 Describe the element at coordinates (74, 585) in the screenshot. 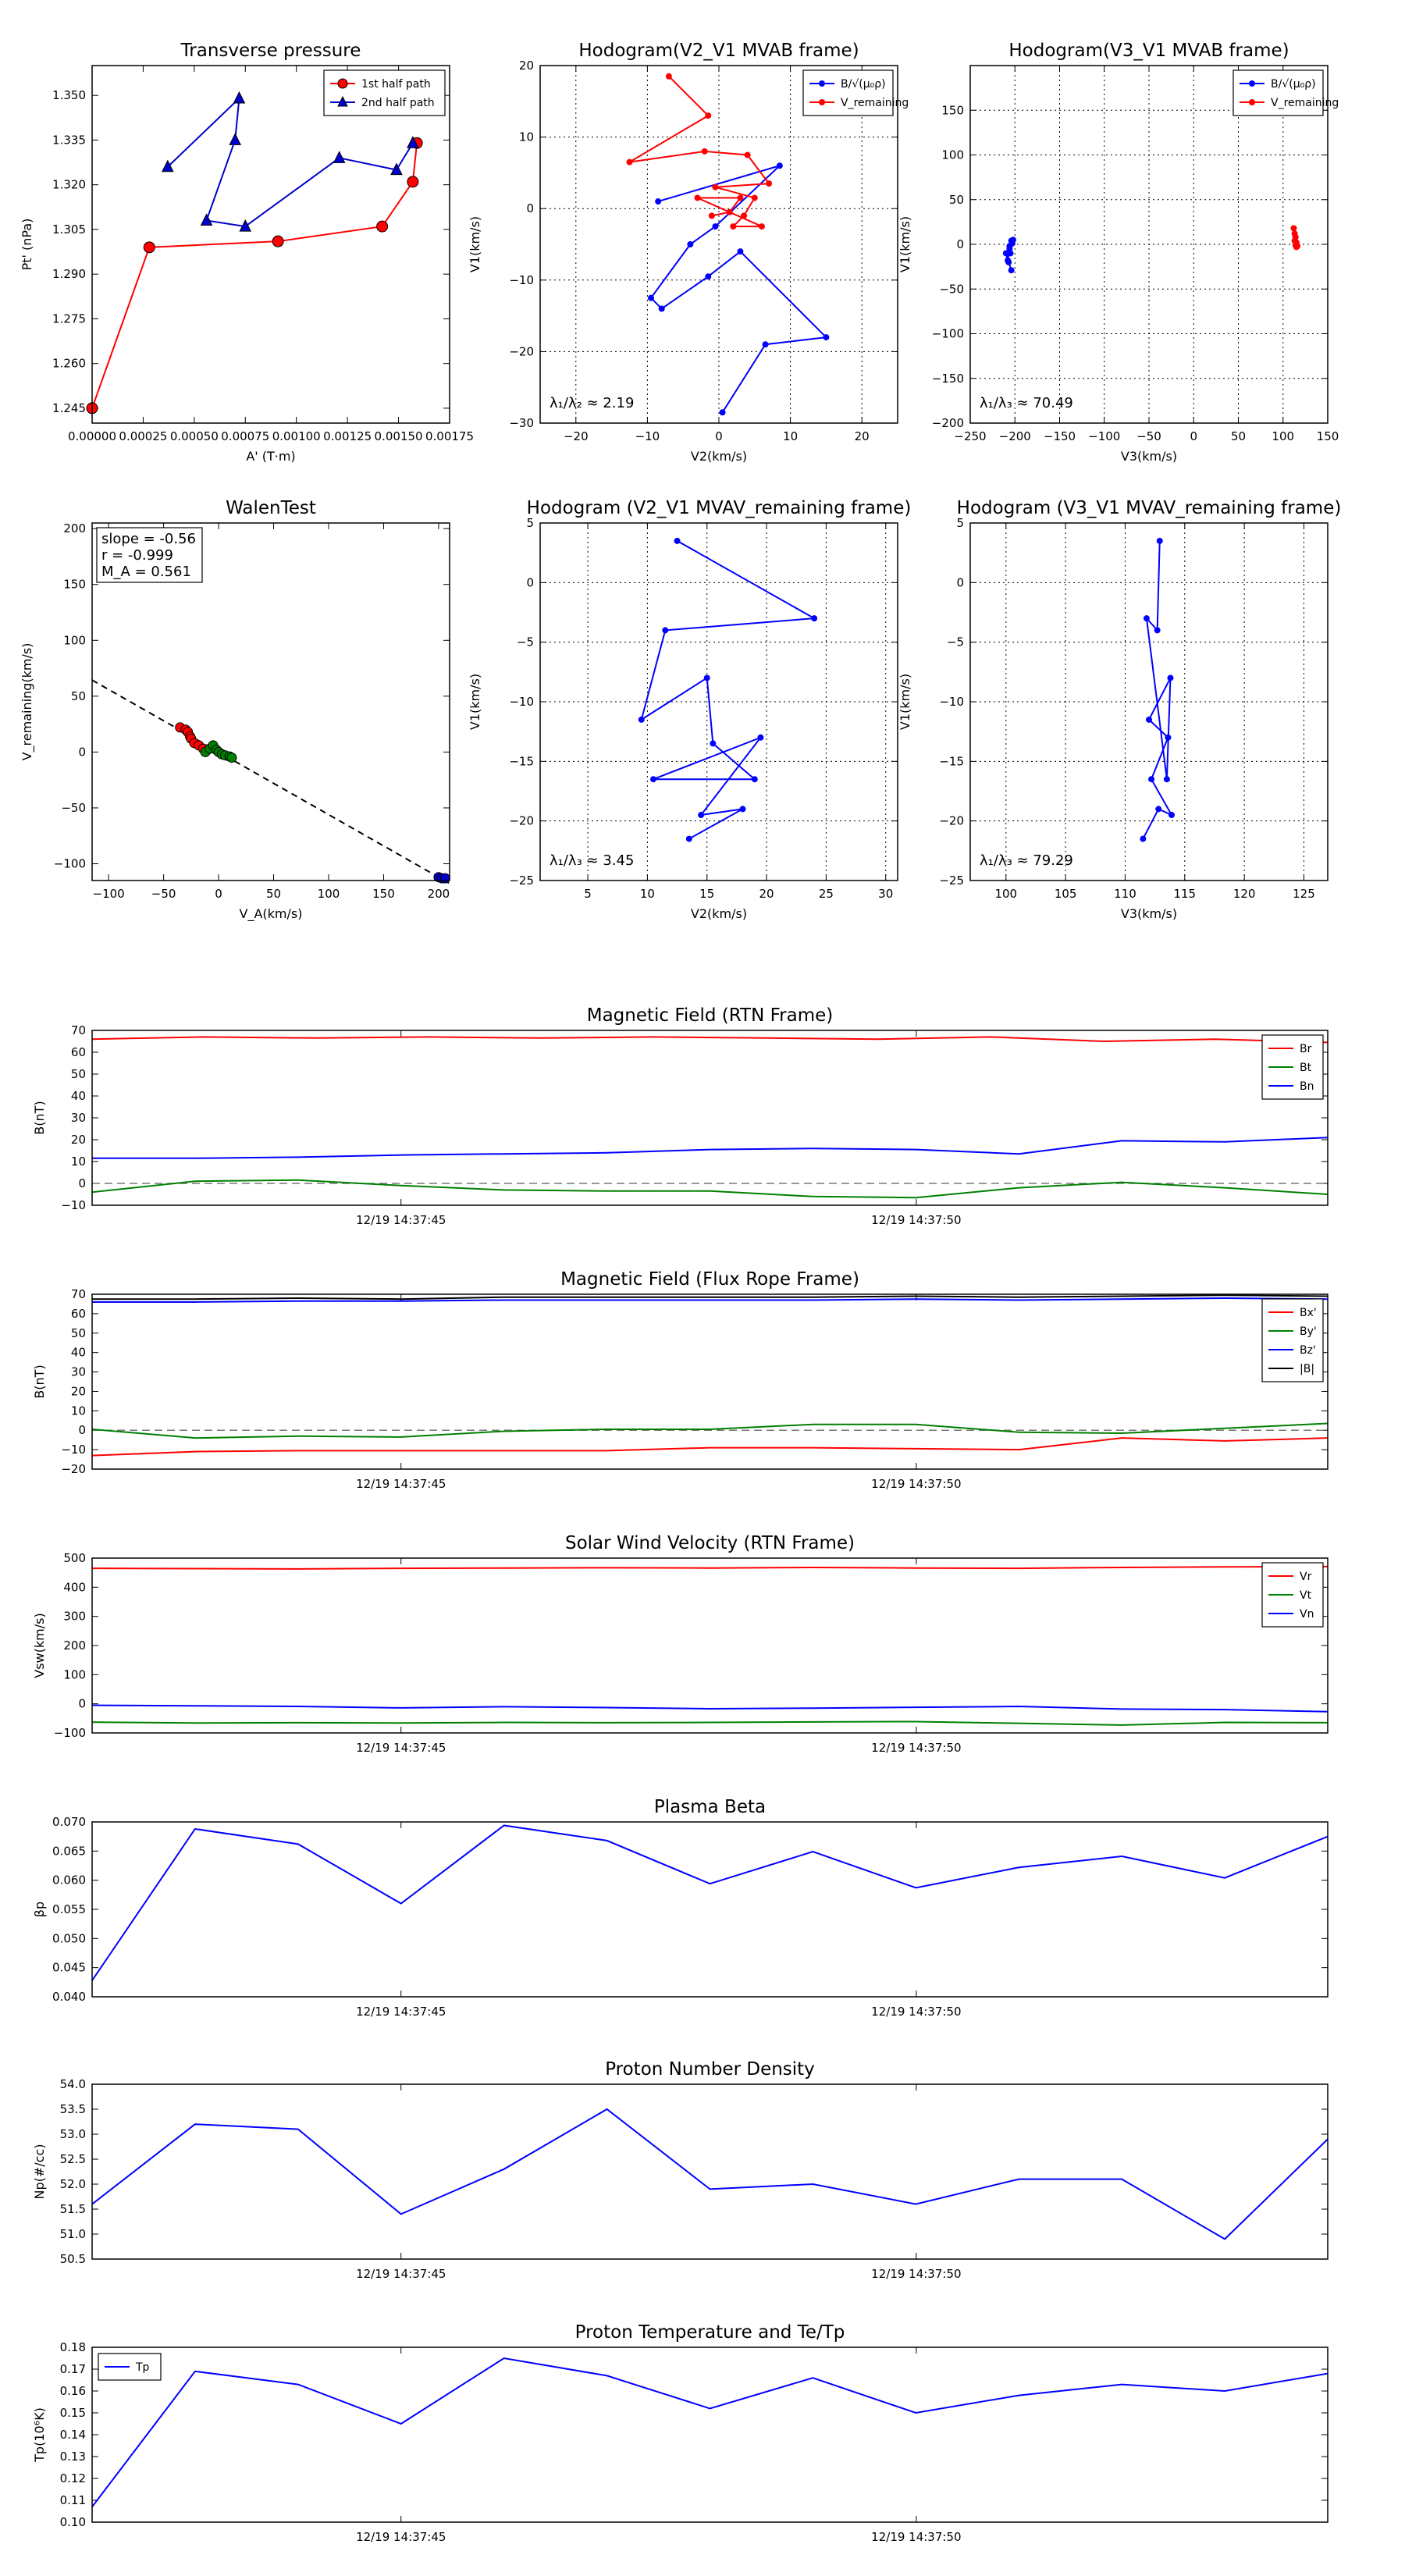

I see `y-tick-label: 150` at that location.